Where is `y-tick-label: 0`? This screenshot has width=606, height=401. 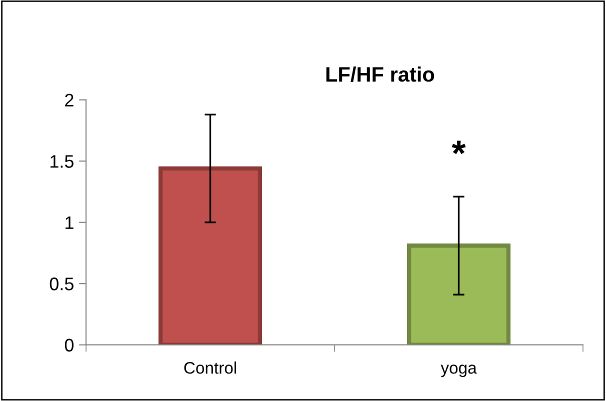 y-tick-label: 0 is located at coordinates (69, 345).